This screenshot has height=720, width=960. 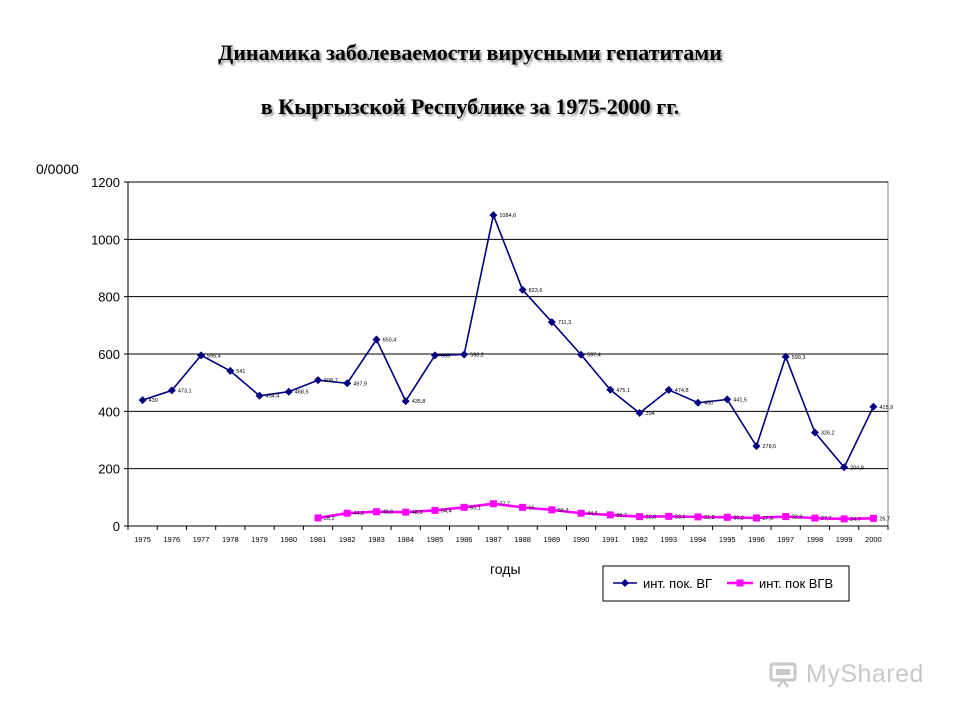 I want to click on data-label: 27,9, so click(x=767, y=519).